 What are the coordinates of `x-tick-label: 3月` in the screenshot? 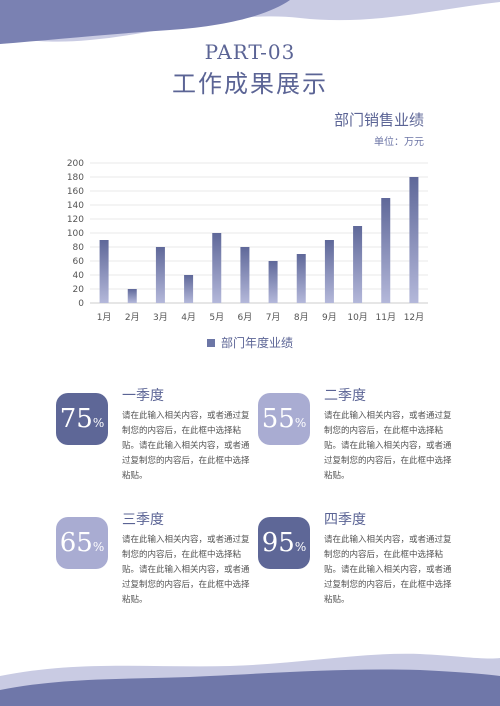 It's located at (160, 317).